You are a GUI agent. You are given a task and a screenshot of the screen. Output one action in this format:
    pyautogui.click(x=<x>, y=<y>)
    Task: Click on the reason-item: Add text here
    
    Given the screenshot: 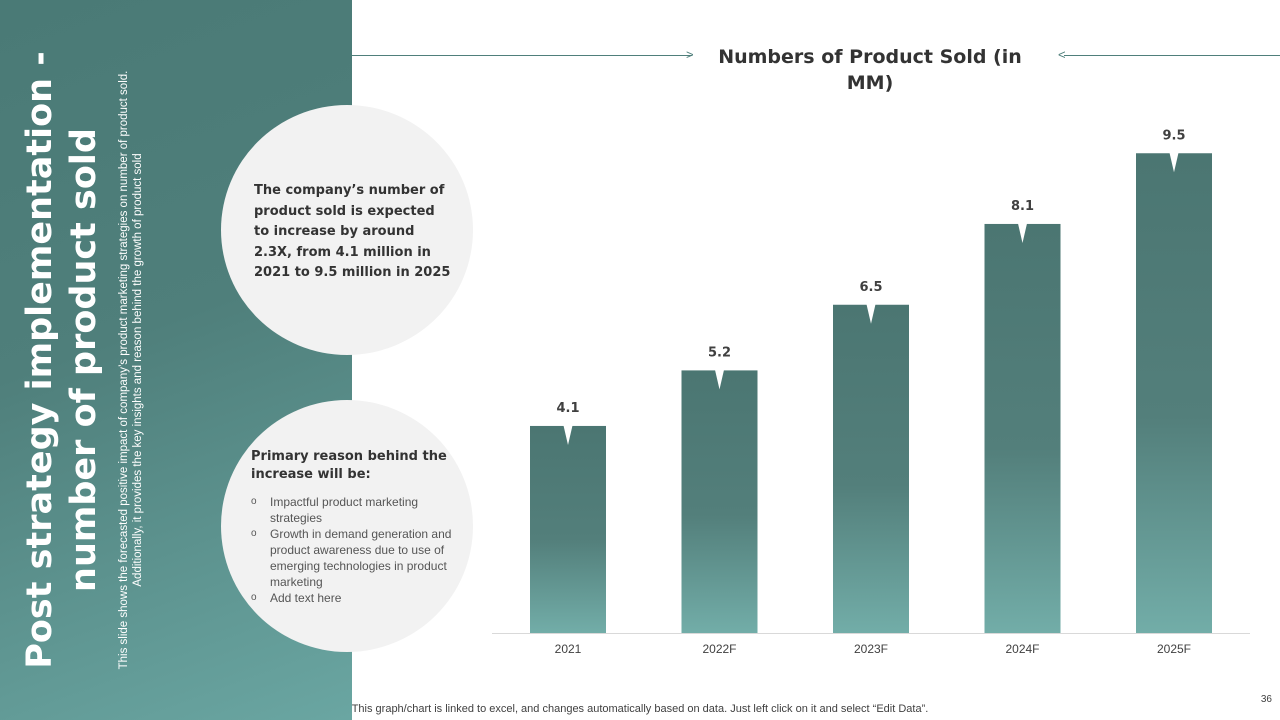 What is the action you would take?
    pyautogui.click(x=358, y=598)
    